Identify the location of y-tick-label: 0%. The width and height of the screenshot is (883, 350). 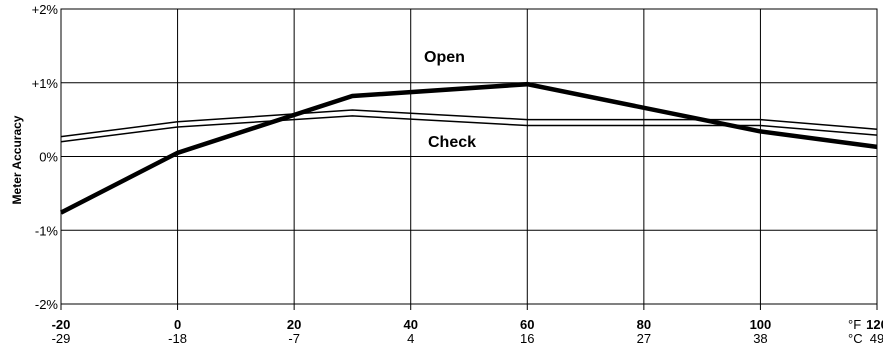
(48, 157).